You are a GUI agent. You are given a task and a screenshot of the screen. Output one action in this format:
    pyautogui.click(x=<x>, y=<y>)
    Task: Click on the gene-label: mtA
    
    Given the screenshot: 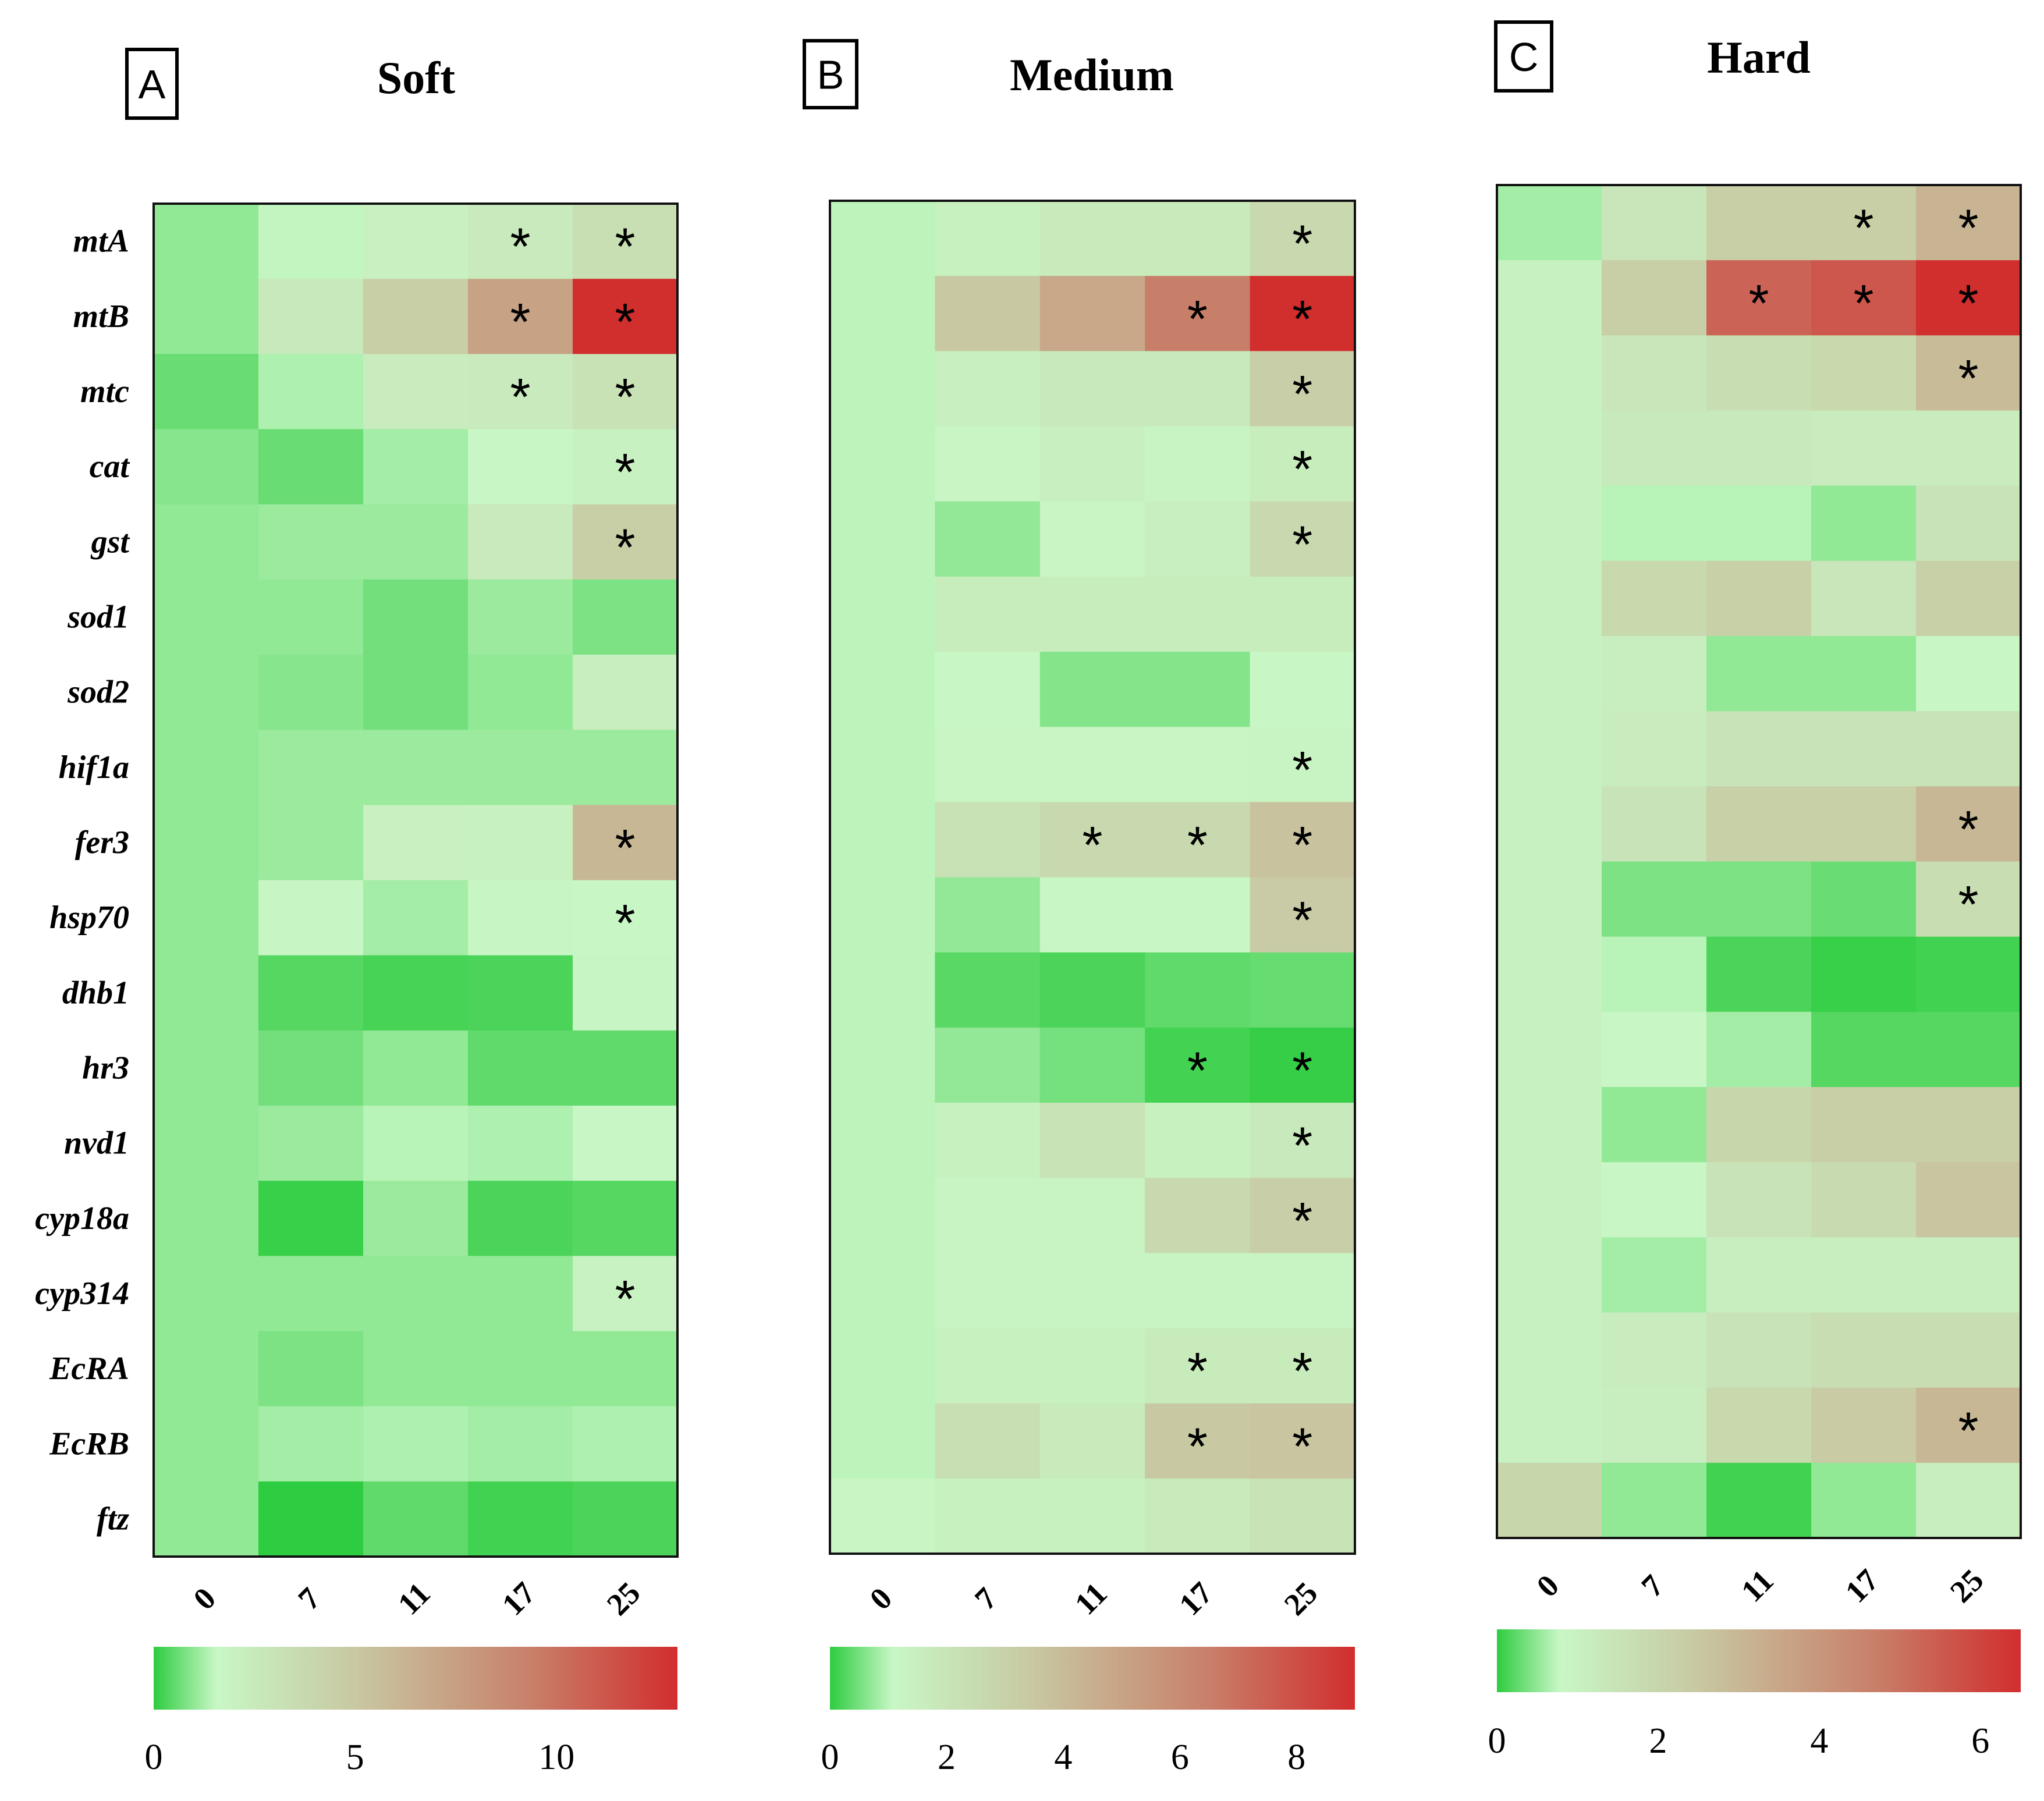 What is the action you would take?
    pyautogui.click(x=101, y=241)
    